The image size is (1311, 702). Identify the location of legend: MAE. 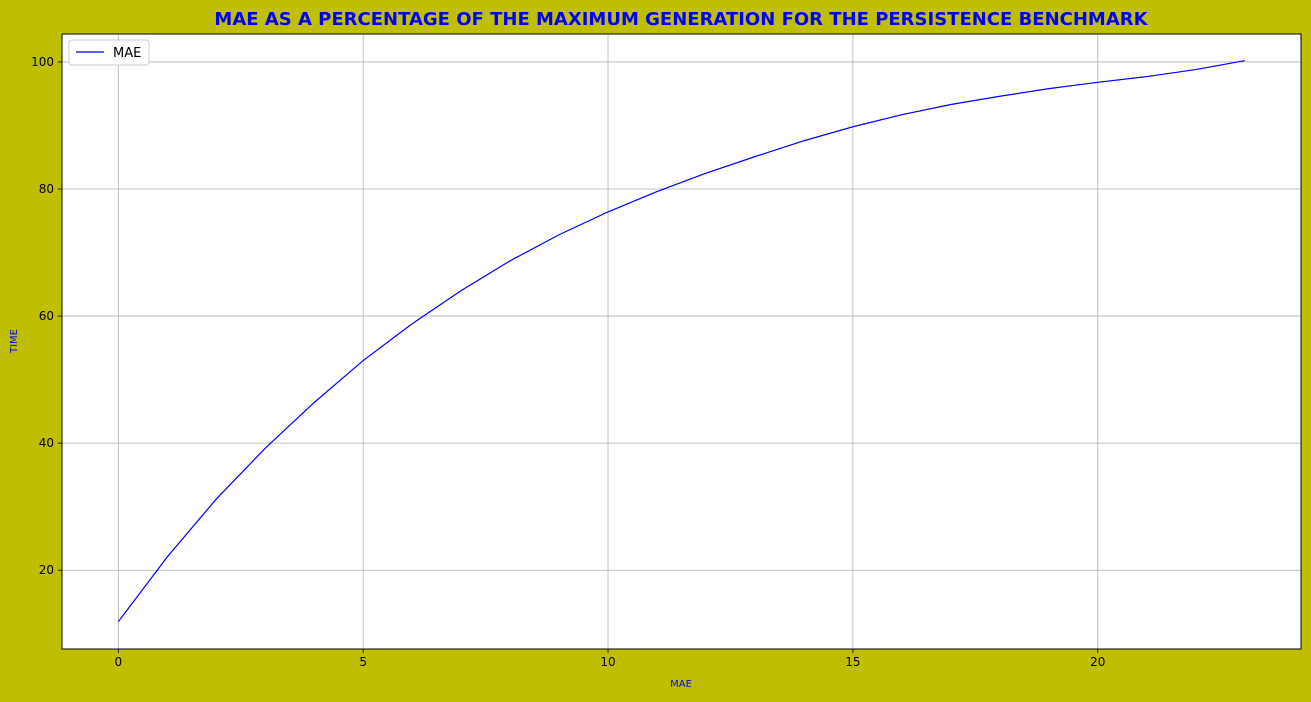
(109, 52).